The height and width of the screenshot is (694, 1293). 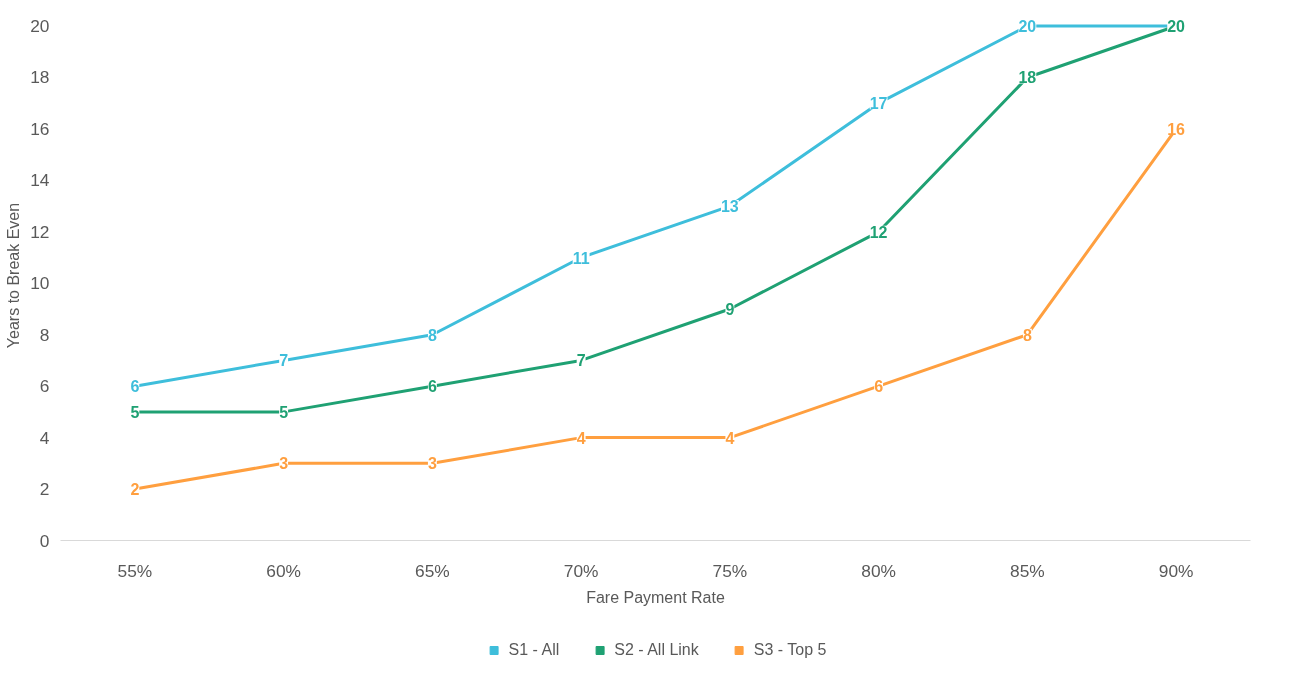 I want to click on data-label: 9, so click(x=730, y=309).